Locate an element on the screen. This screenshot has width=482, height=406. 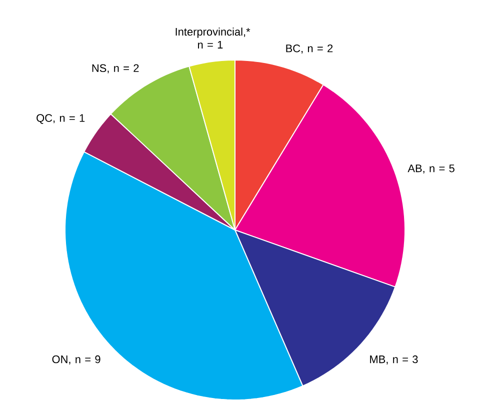
slice-label: AB, n = 5 is located at coordinates (431, 169).